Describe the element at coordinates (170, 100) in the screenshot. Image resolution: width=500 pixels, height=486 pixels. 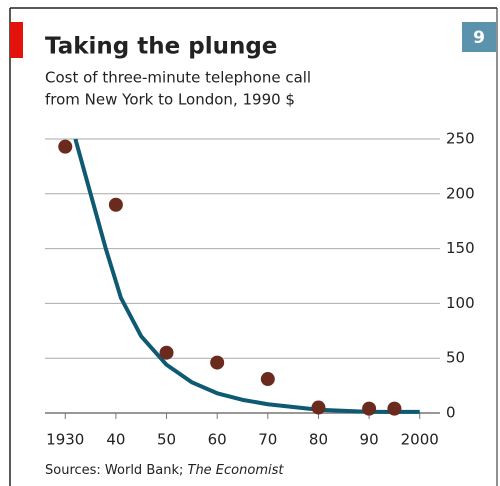
I see `subtitle: from New York to London, 1990 $` at that location.